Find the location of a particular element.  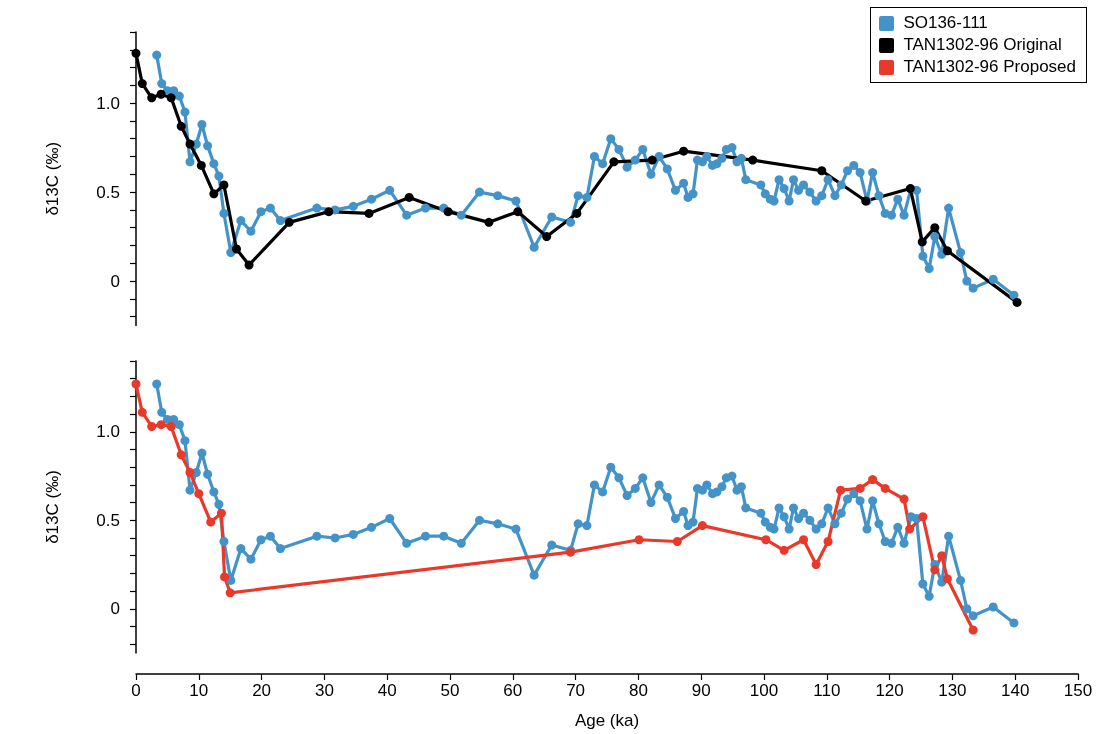

x-tick-label: 60 is located at coordinates (513, 690).